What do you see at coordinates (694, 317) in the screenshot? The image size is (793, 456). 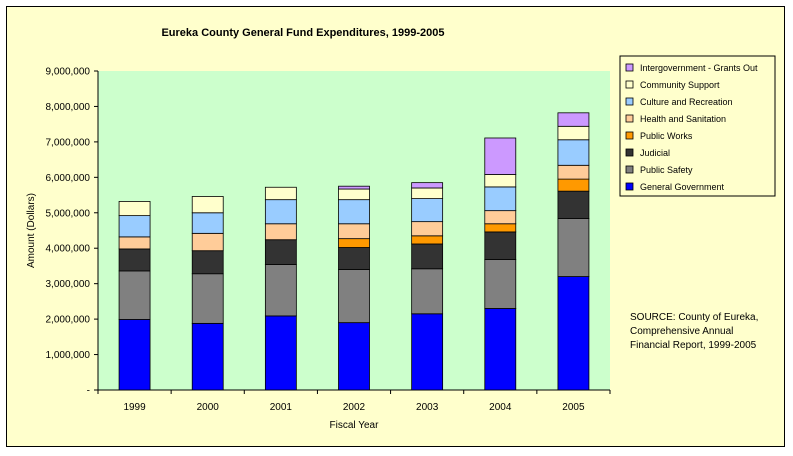 I see `source-note-line: SOURCE: County of Eureka,` at bounding box center [694, 317].